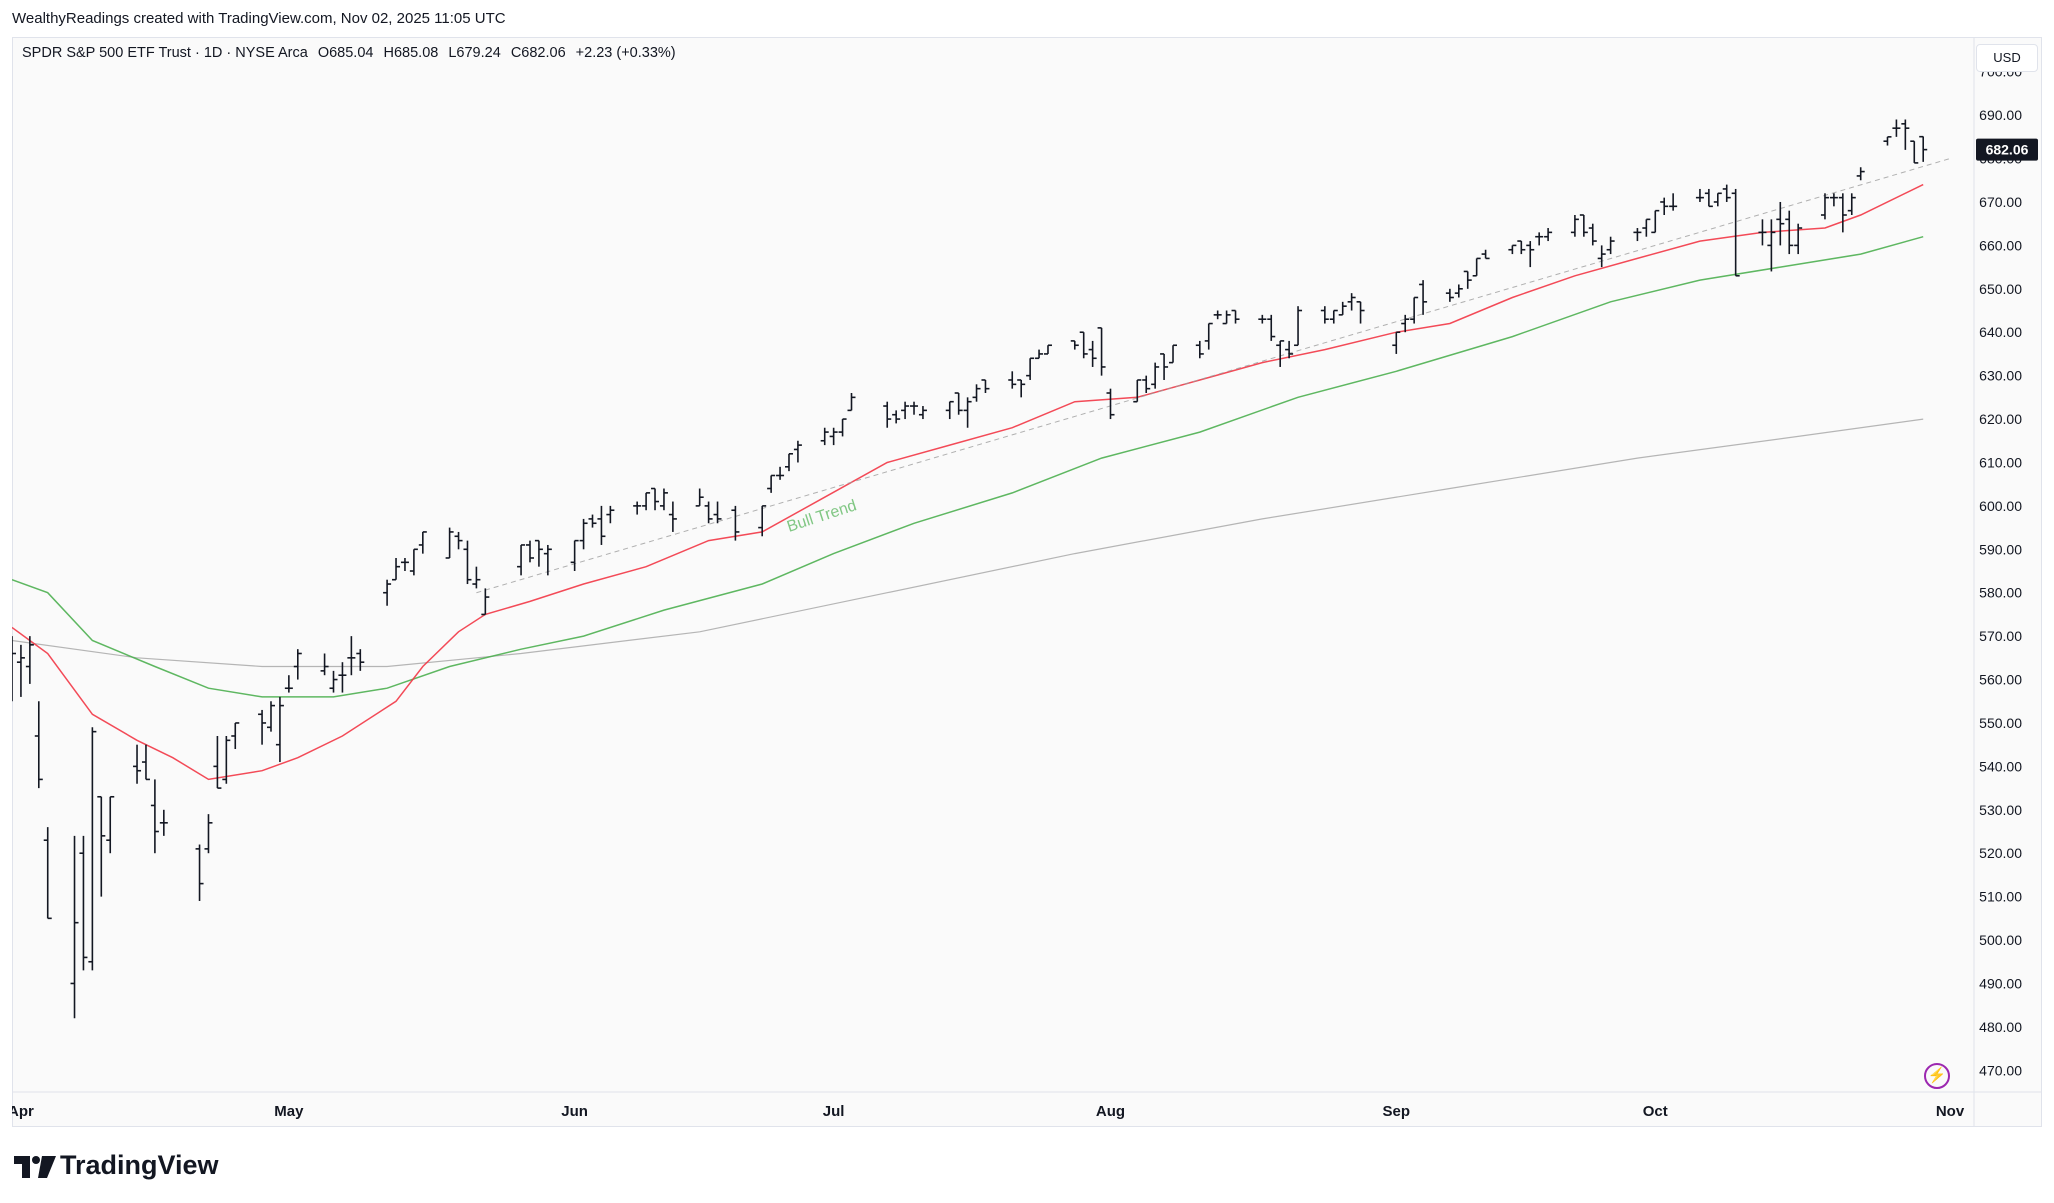 The image size is (2054, 1203). Describe the element at coordinates (2000, 897) in the screenshot. I see `y-tick-label: 510.00` at that location.